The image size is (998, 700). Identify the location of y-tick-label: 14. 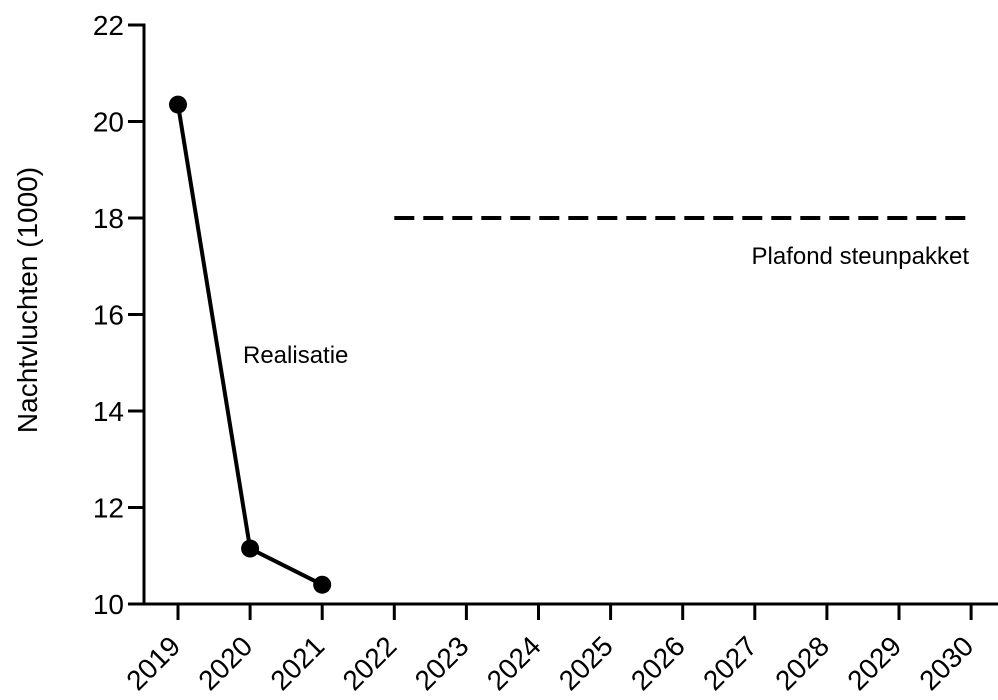
(108, 411).